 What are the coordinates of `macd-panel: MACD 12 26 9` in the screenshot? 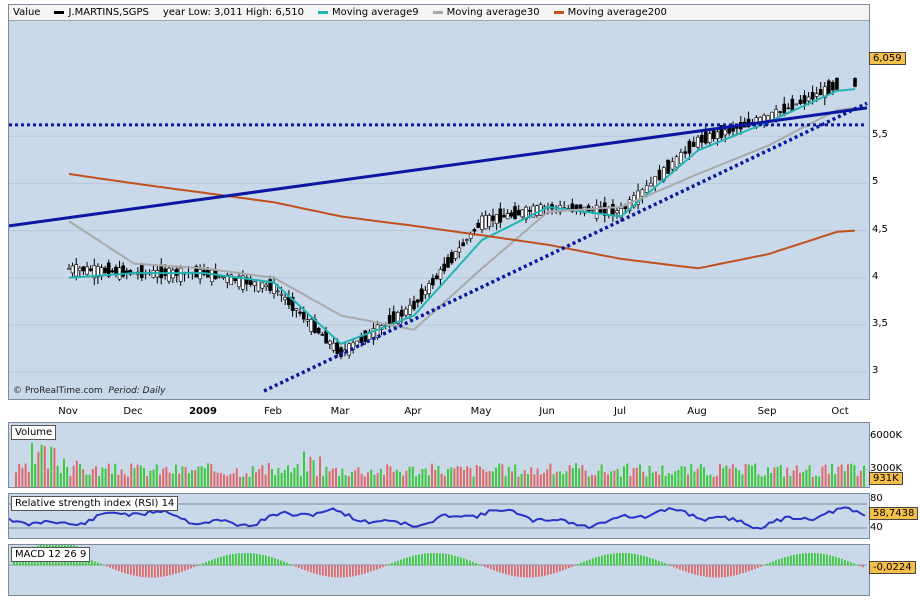 It's located at (439, 570).